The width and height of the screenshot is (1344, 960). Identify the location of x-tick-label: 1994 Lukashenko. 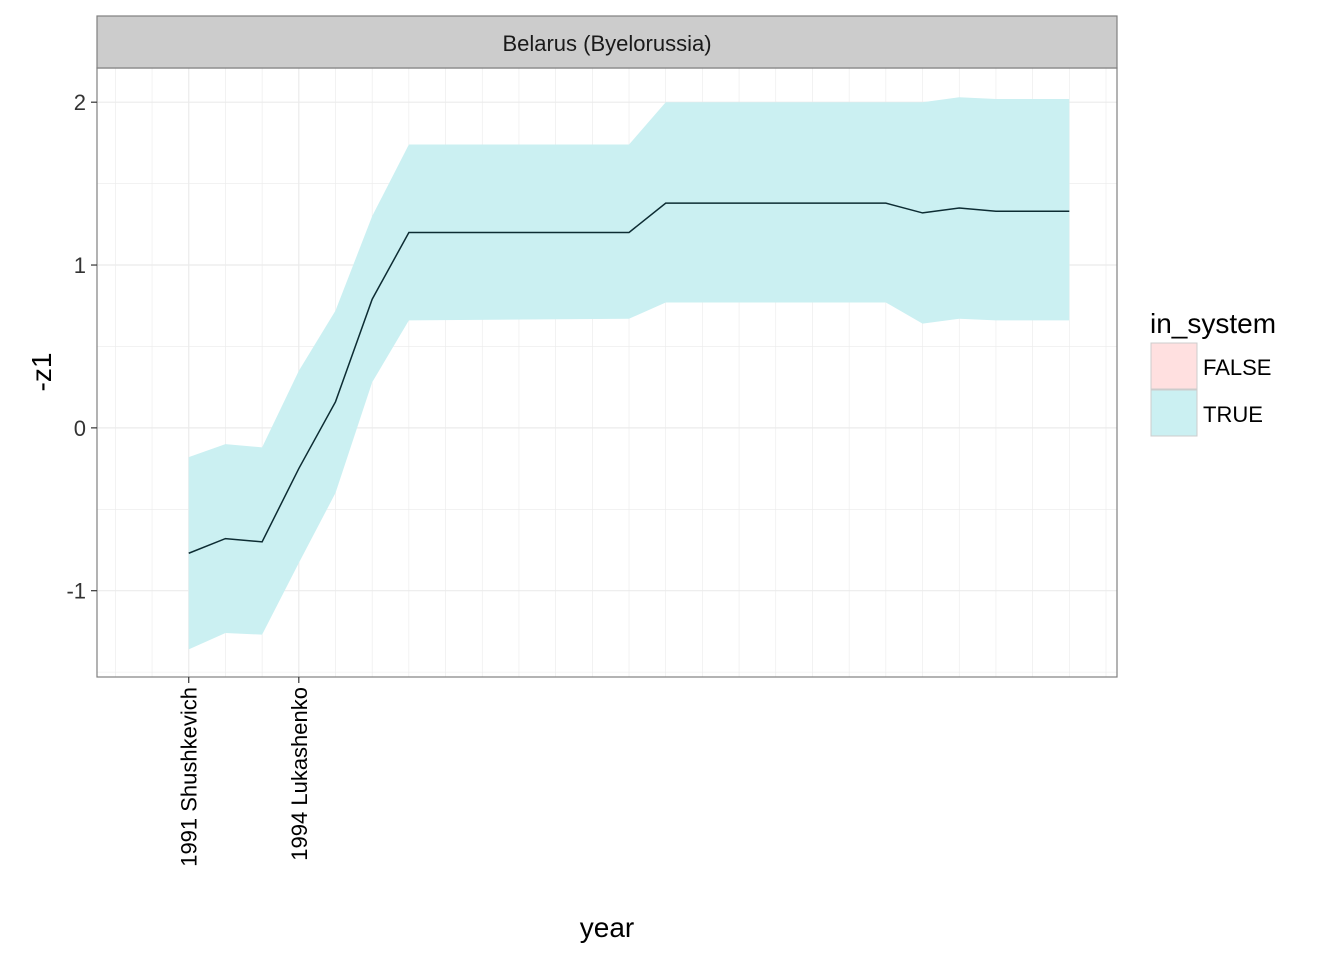
(299, 774).